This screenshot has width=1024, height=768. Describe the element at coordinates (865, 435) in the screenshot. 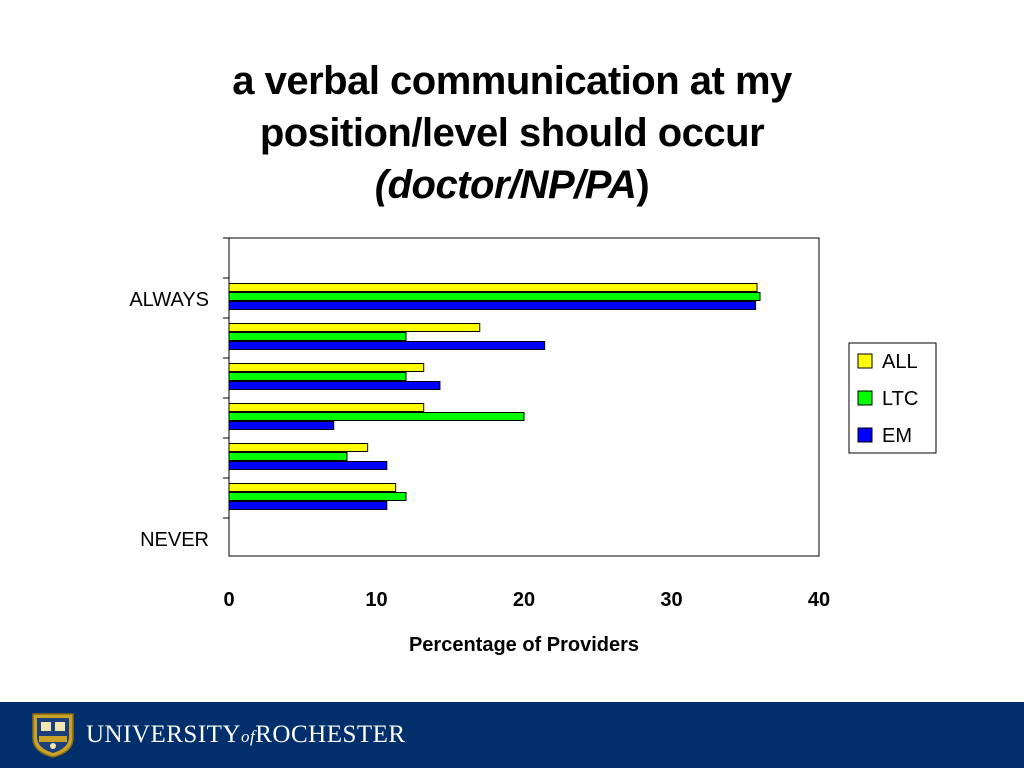

I see `legend-swatch-em` at that location.